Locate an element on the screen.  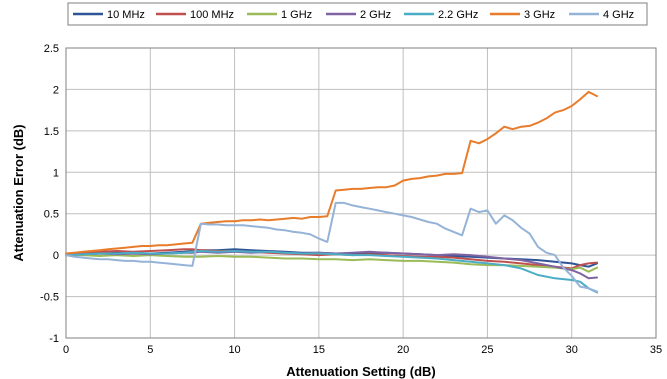
y-axis-ticks: -1 -0.5 0 0.5 1 1.5 2 2.5 is located at coordinates (49, 194).